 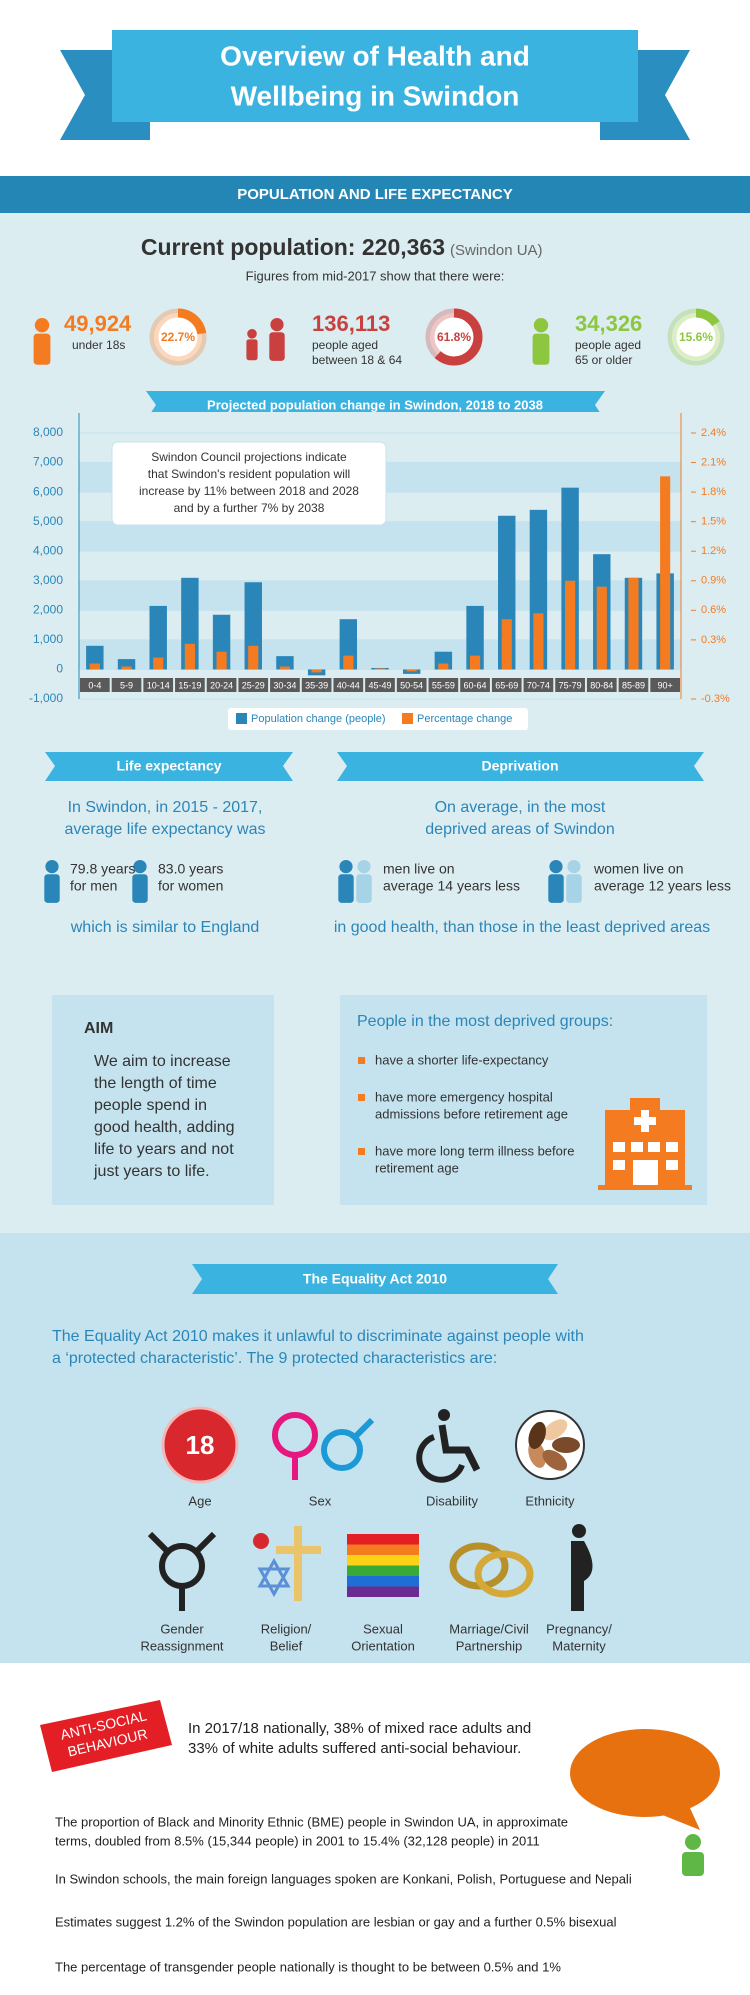 I want to click on age-icon-text: 18, so click(x=200, y=1445).